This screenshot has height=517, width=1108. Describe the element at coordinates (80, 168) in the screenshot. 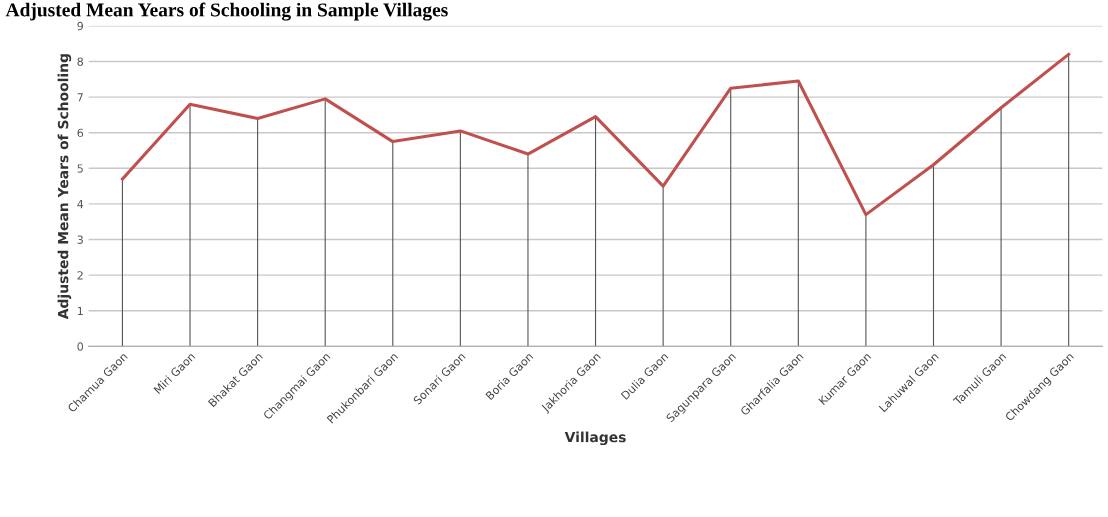

I see `y-tick-label: 5` at that location.